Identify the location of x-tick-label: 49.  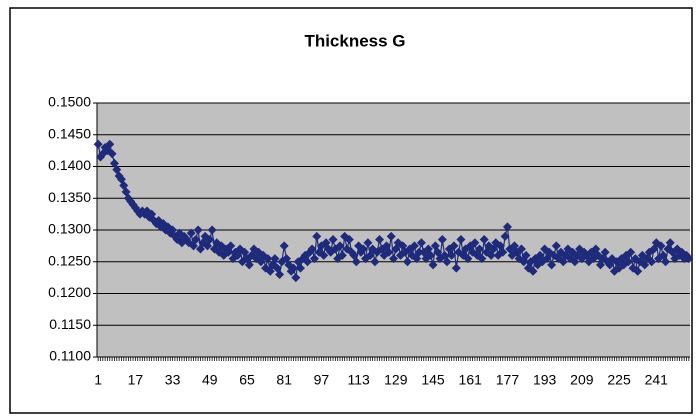
(210, 380).